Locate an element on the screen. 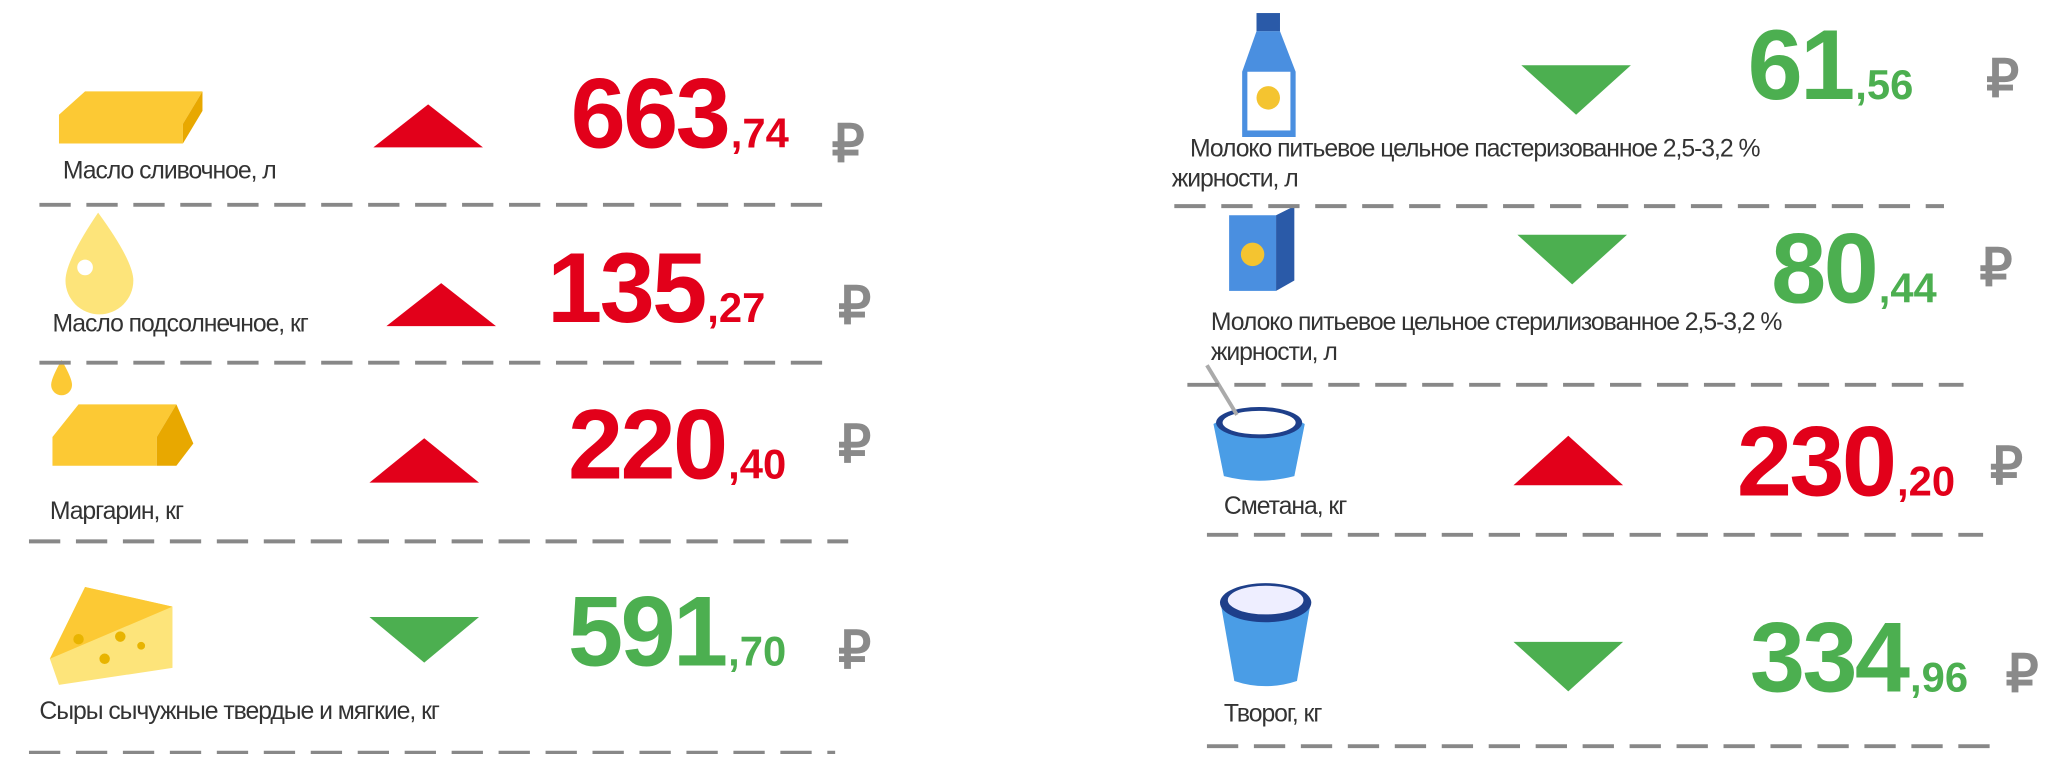 The image size is (2046, 759). price-fraction: ,74 is located at coordinates (760, 132).